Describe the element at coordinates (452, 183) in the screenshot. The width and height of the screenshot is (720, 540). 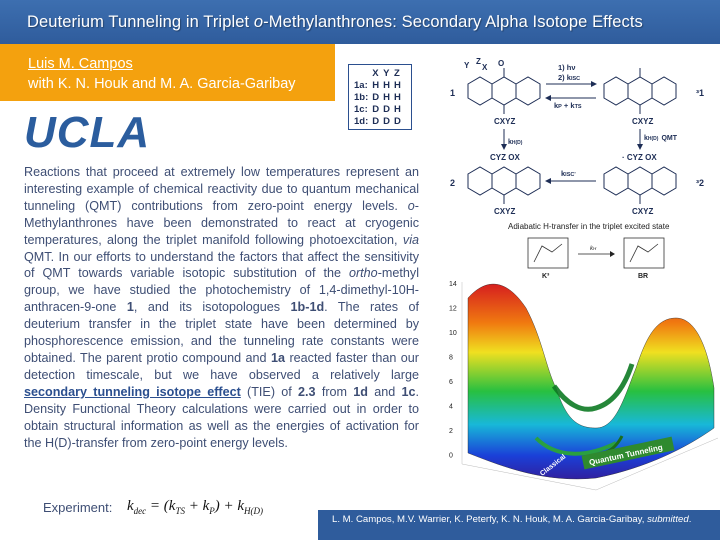
I see `compound-label-2: 2` at that location.